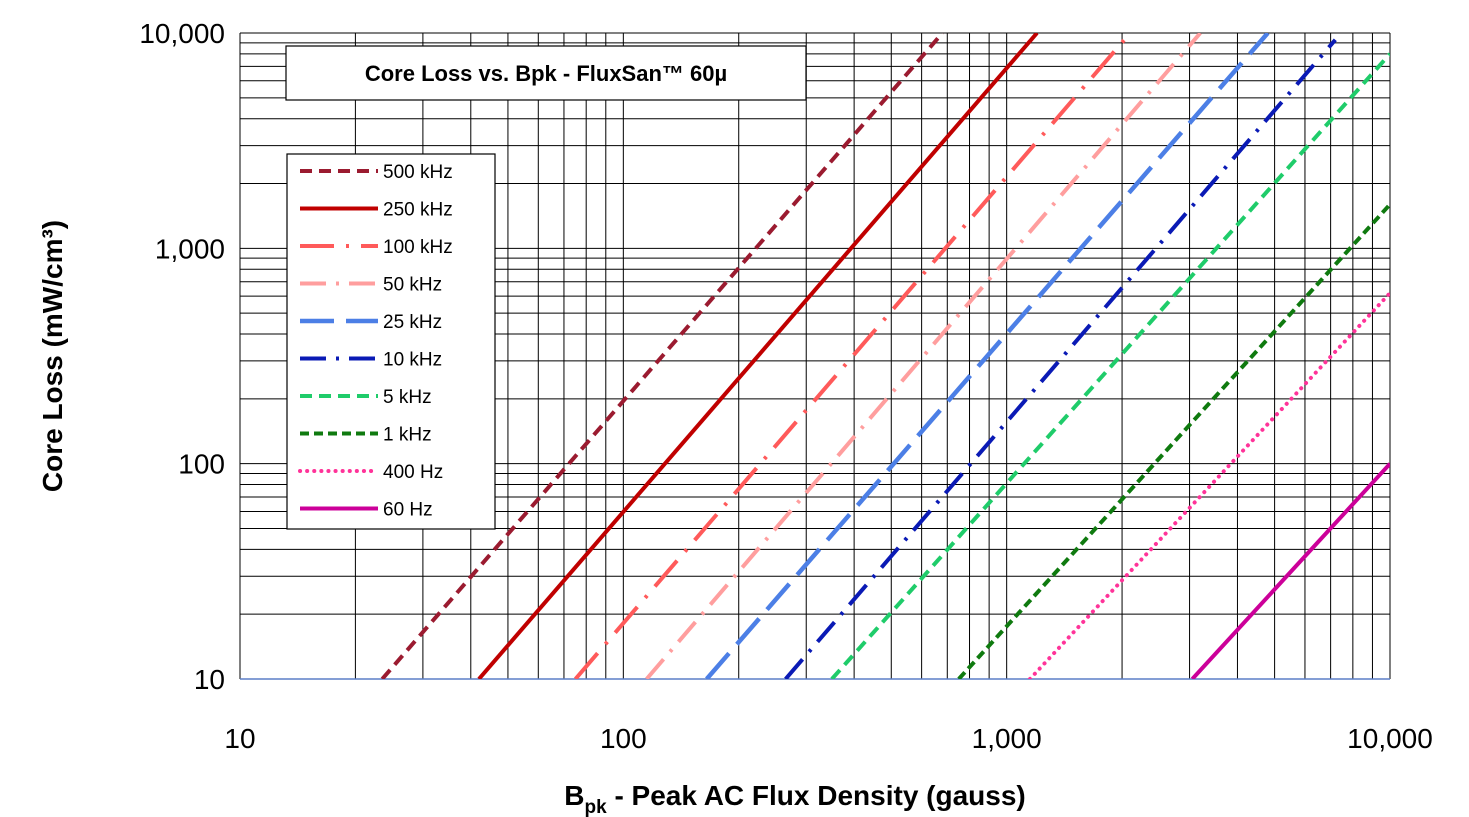  Describe the element at coordinates (1007, 738) in the screenshot. I see `x-tick-label: 1,000` at that location.